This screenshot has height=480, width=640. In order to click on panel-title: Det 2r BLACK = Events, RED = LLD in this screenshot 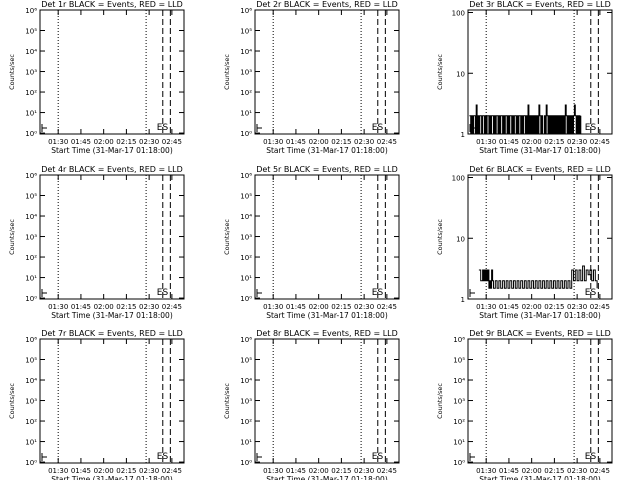, I will do `click(327, 4)`.